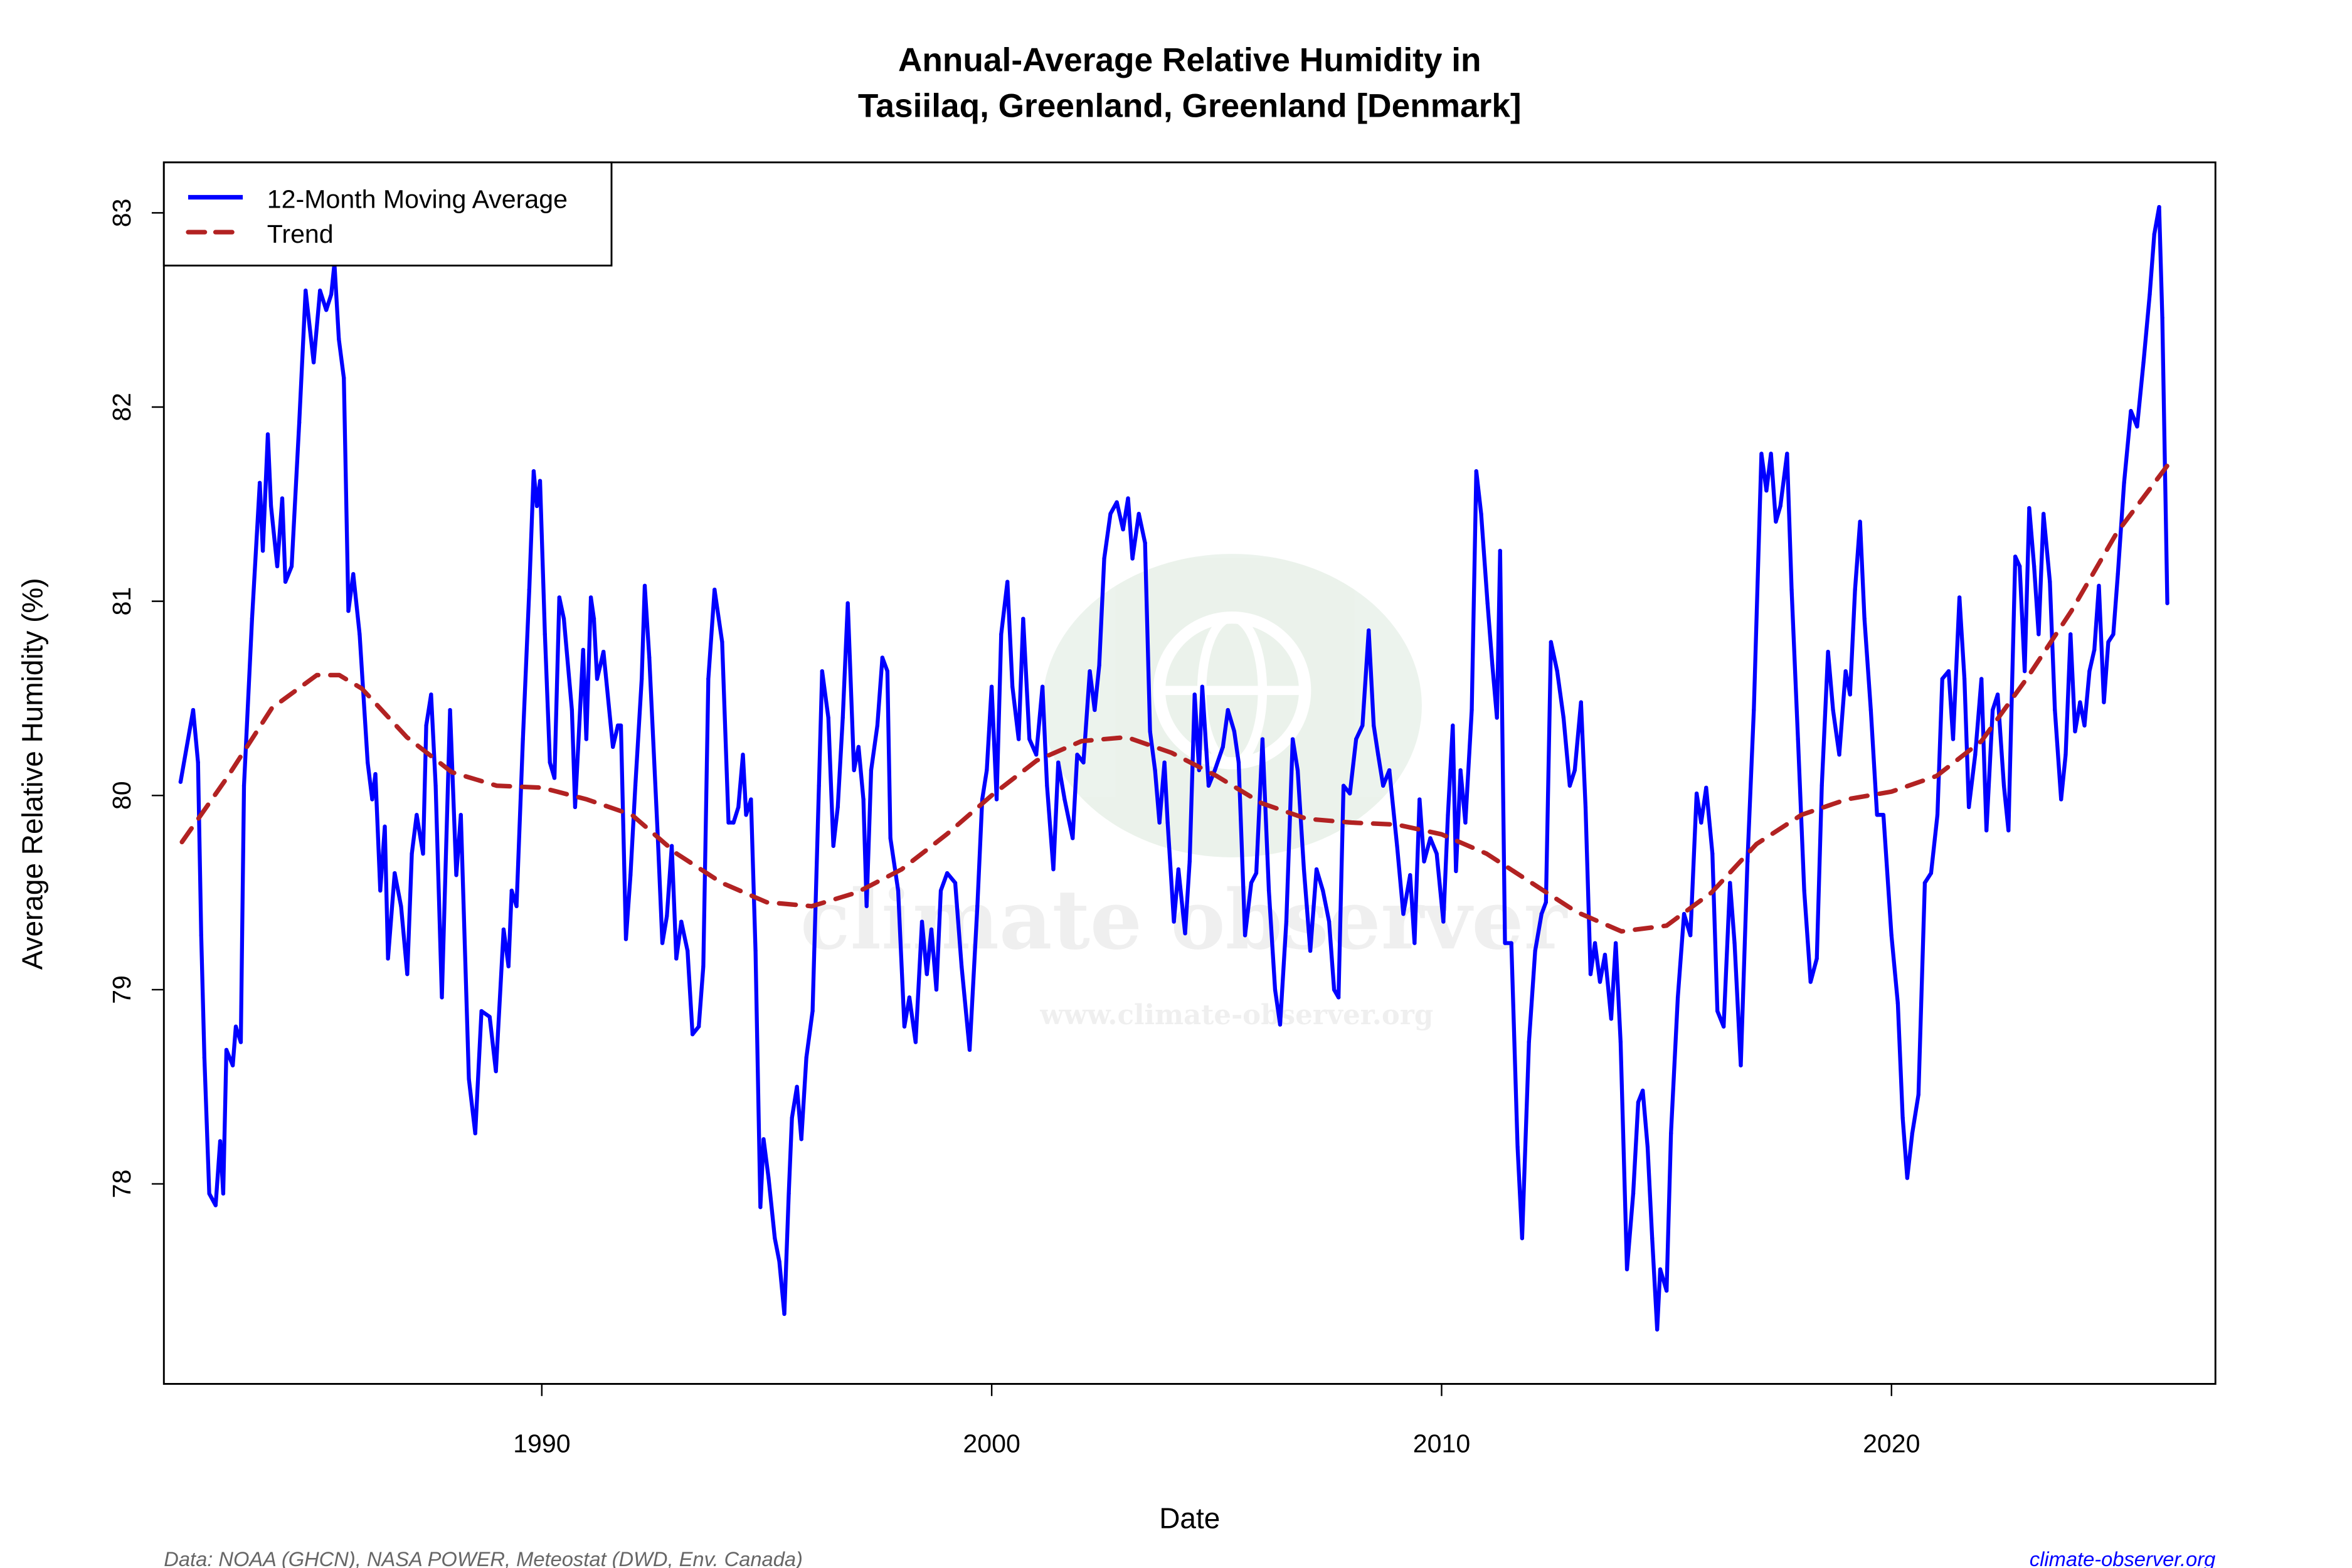 This screenshot has width=2352, height=1568. Describe the element at coordinates (1189, 61) in the screenshot. I see `chart-title: Annual-Average Relative Humidity in` at that location.